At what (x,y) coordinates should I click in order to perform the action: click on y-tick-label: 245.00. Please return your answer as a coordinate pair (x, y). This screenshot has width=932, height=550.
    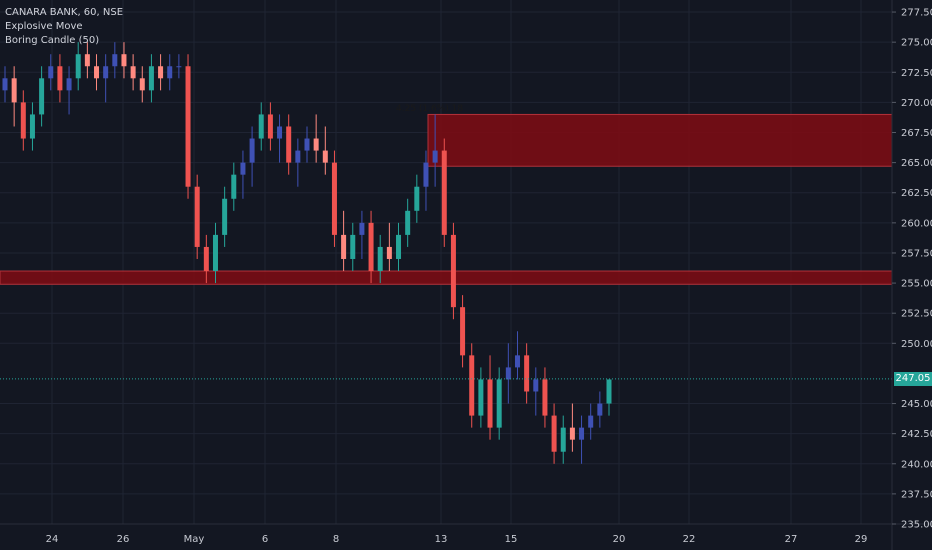
    Looking at the image, I should click on (916, 404).